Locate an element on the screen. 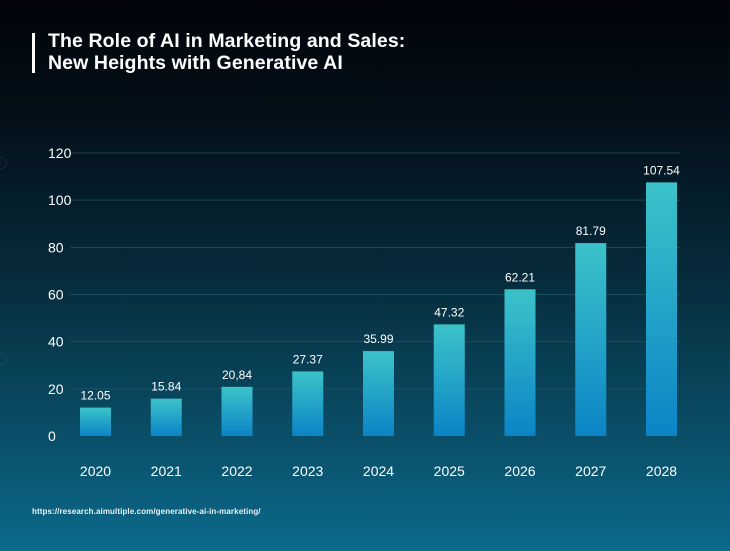 The width and height of the screenshot is (730, 551). title-accent-bar is located at coordinates (33, 53).